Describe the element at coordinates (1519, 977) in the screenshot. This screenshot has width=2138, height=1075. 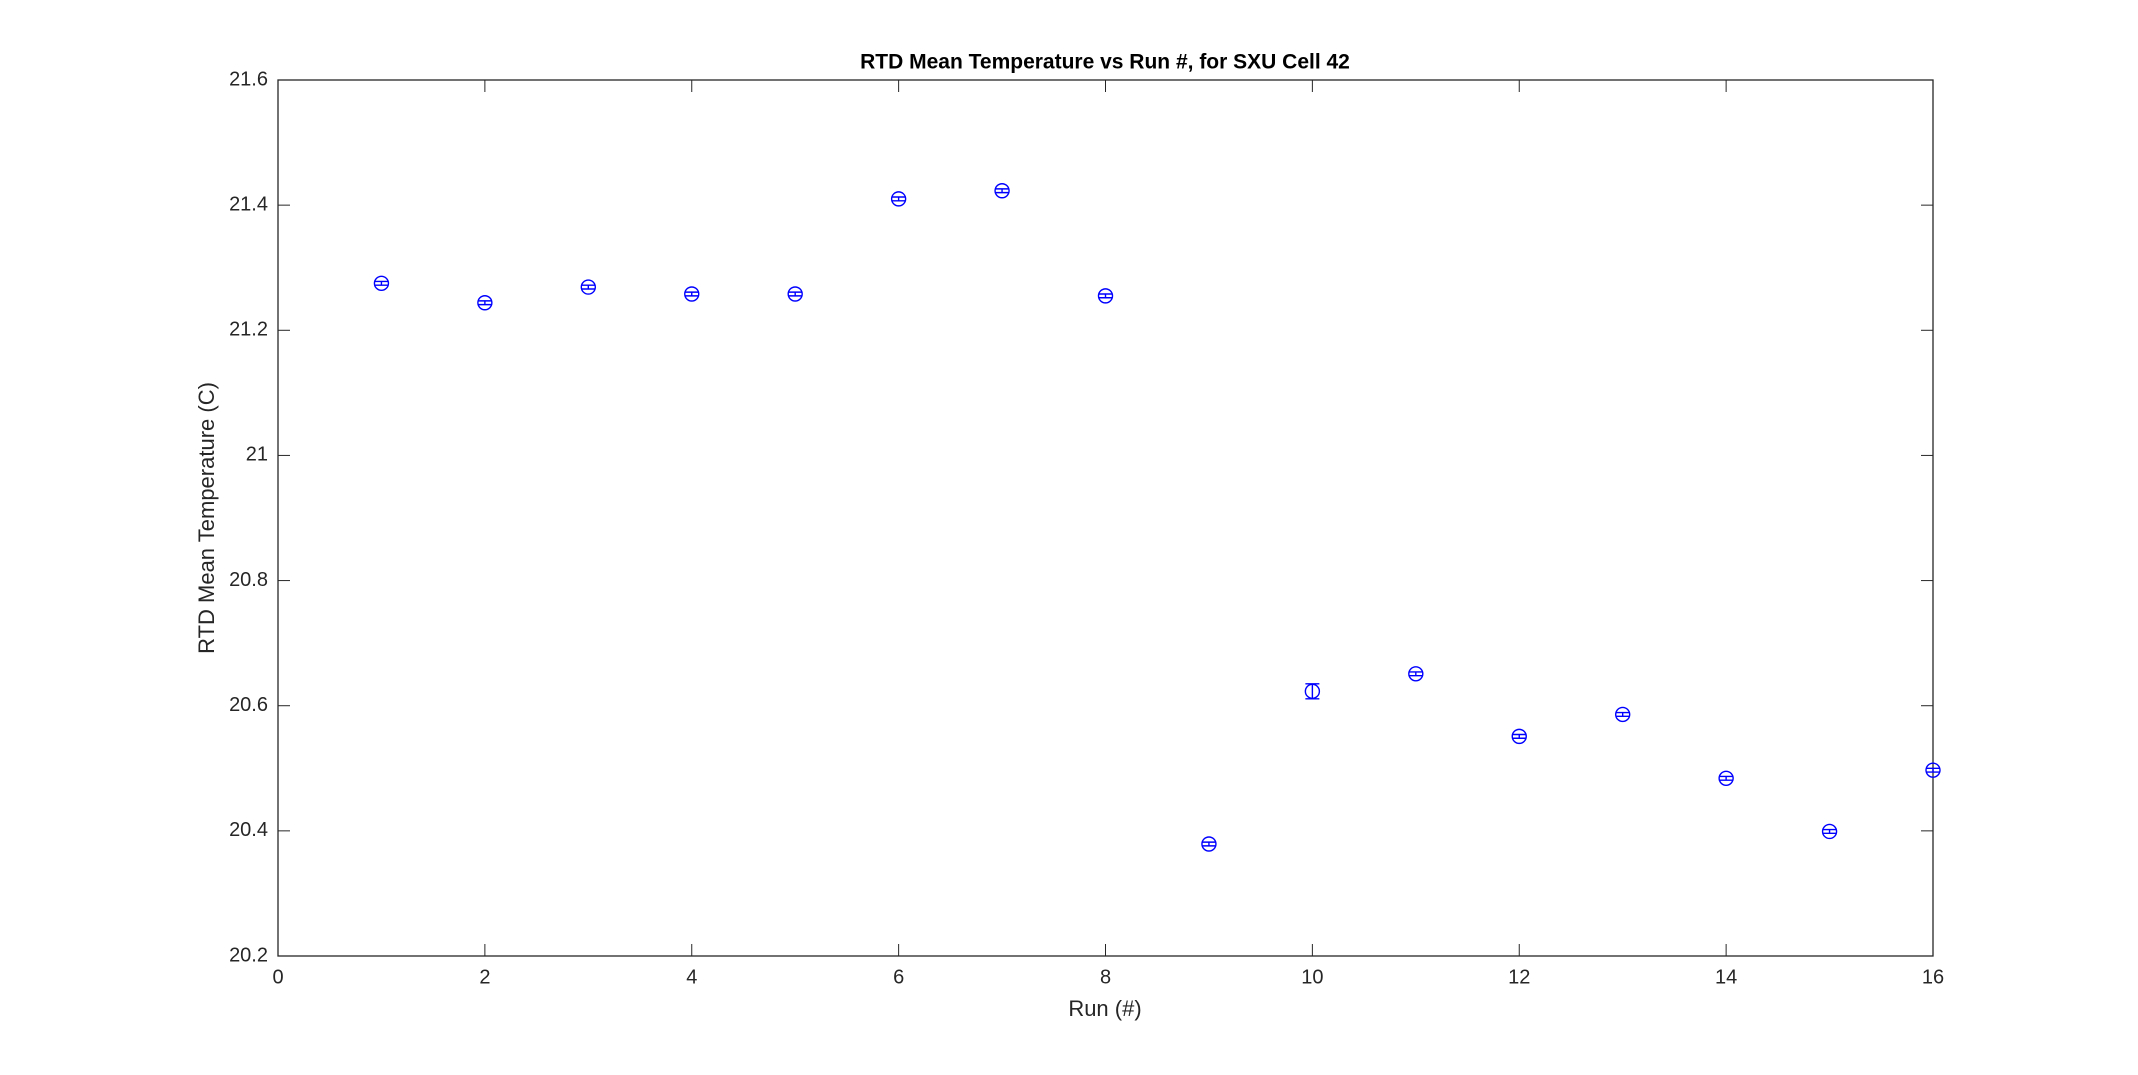
I see `x-tick-label: 12` at that location.